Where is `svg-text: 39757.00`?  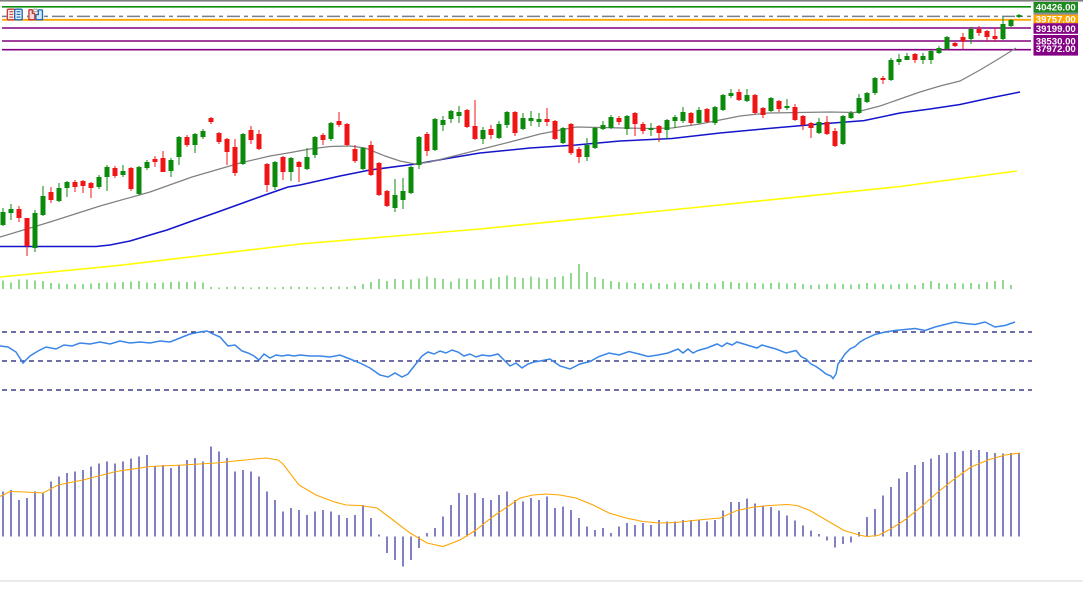
svg-text: 39757.00 is located at coordinates (1056, 19).